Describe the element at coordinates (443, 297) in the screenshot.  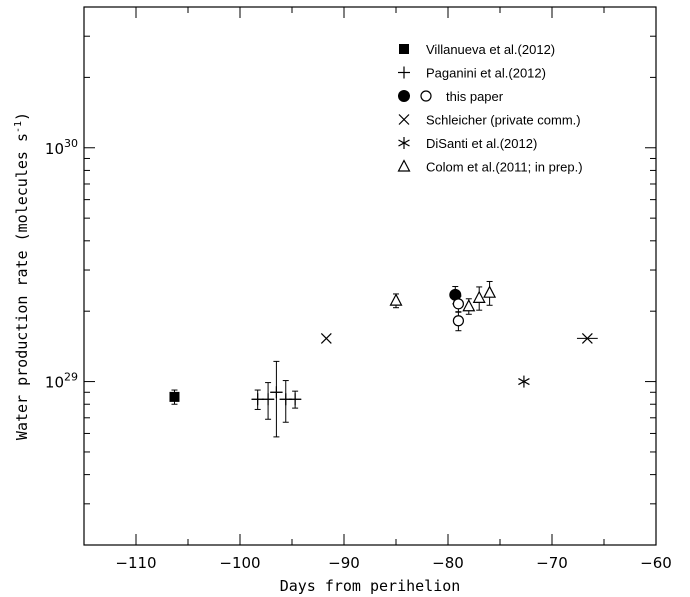
I see `series-open-triangle` at that location.